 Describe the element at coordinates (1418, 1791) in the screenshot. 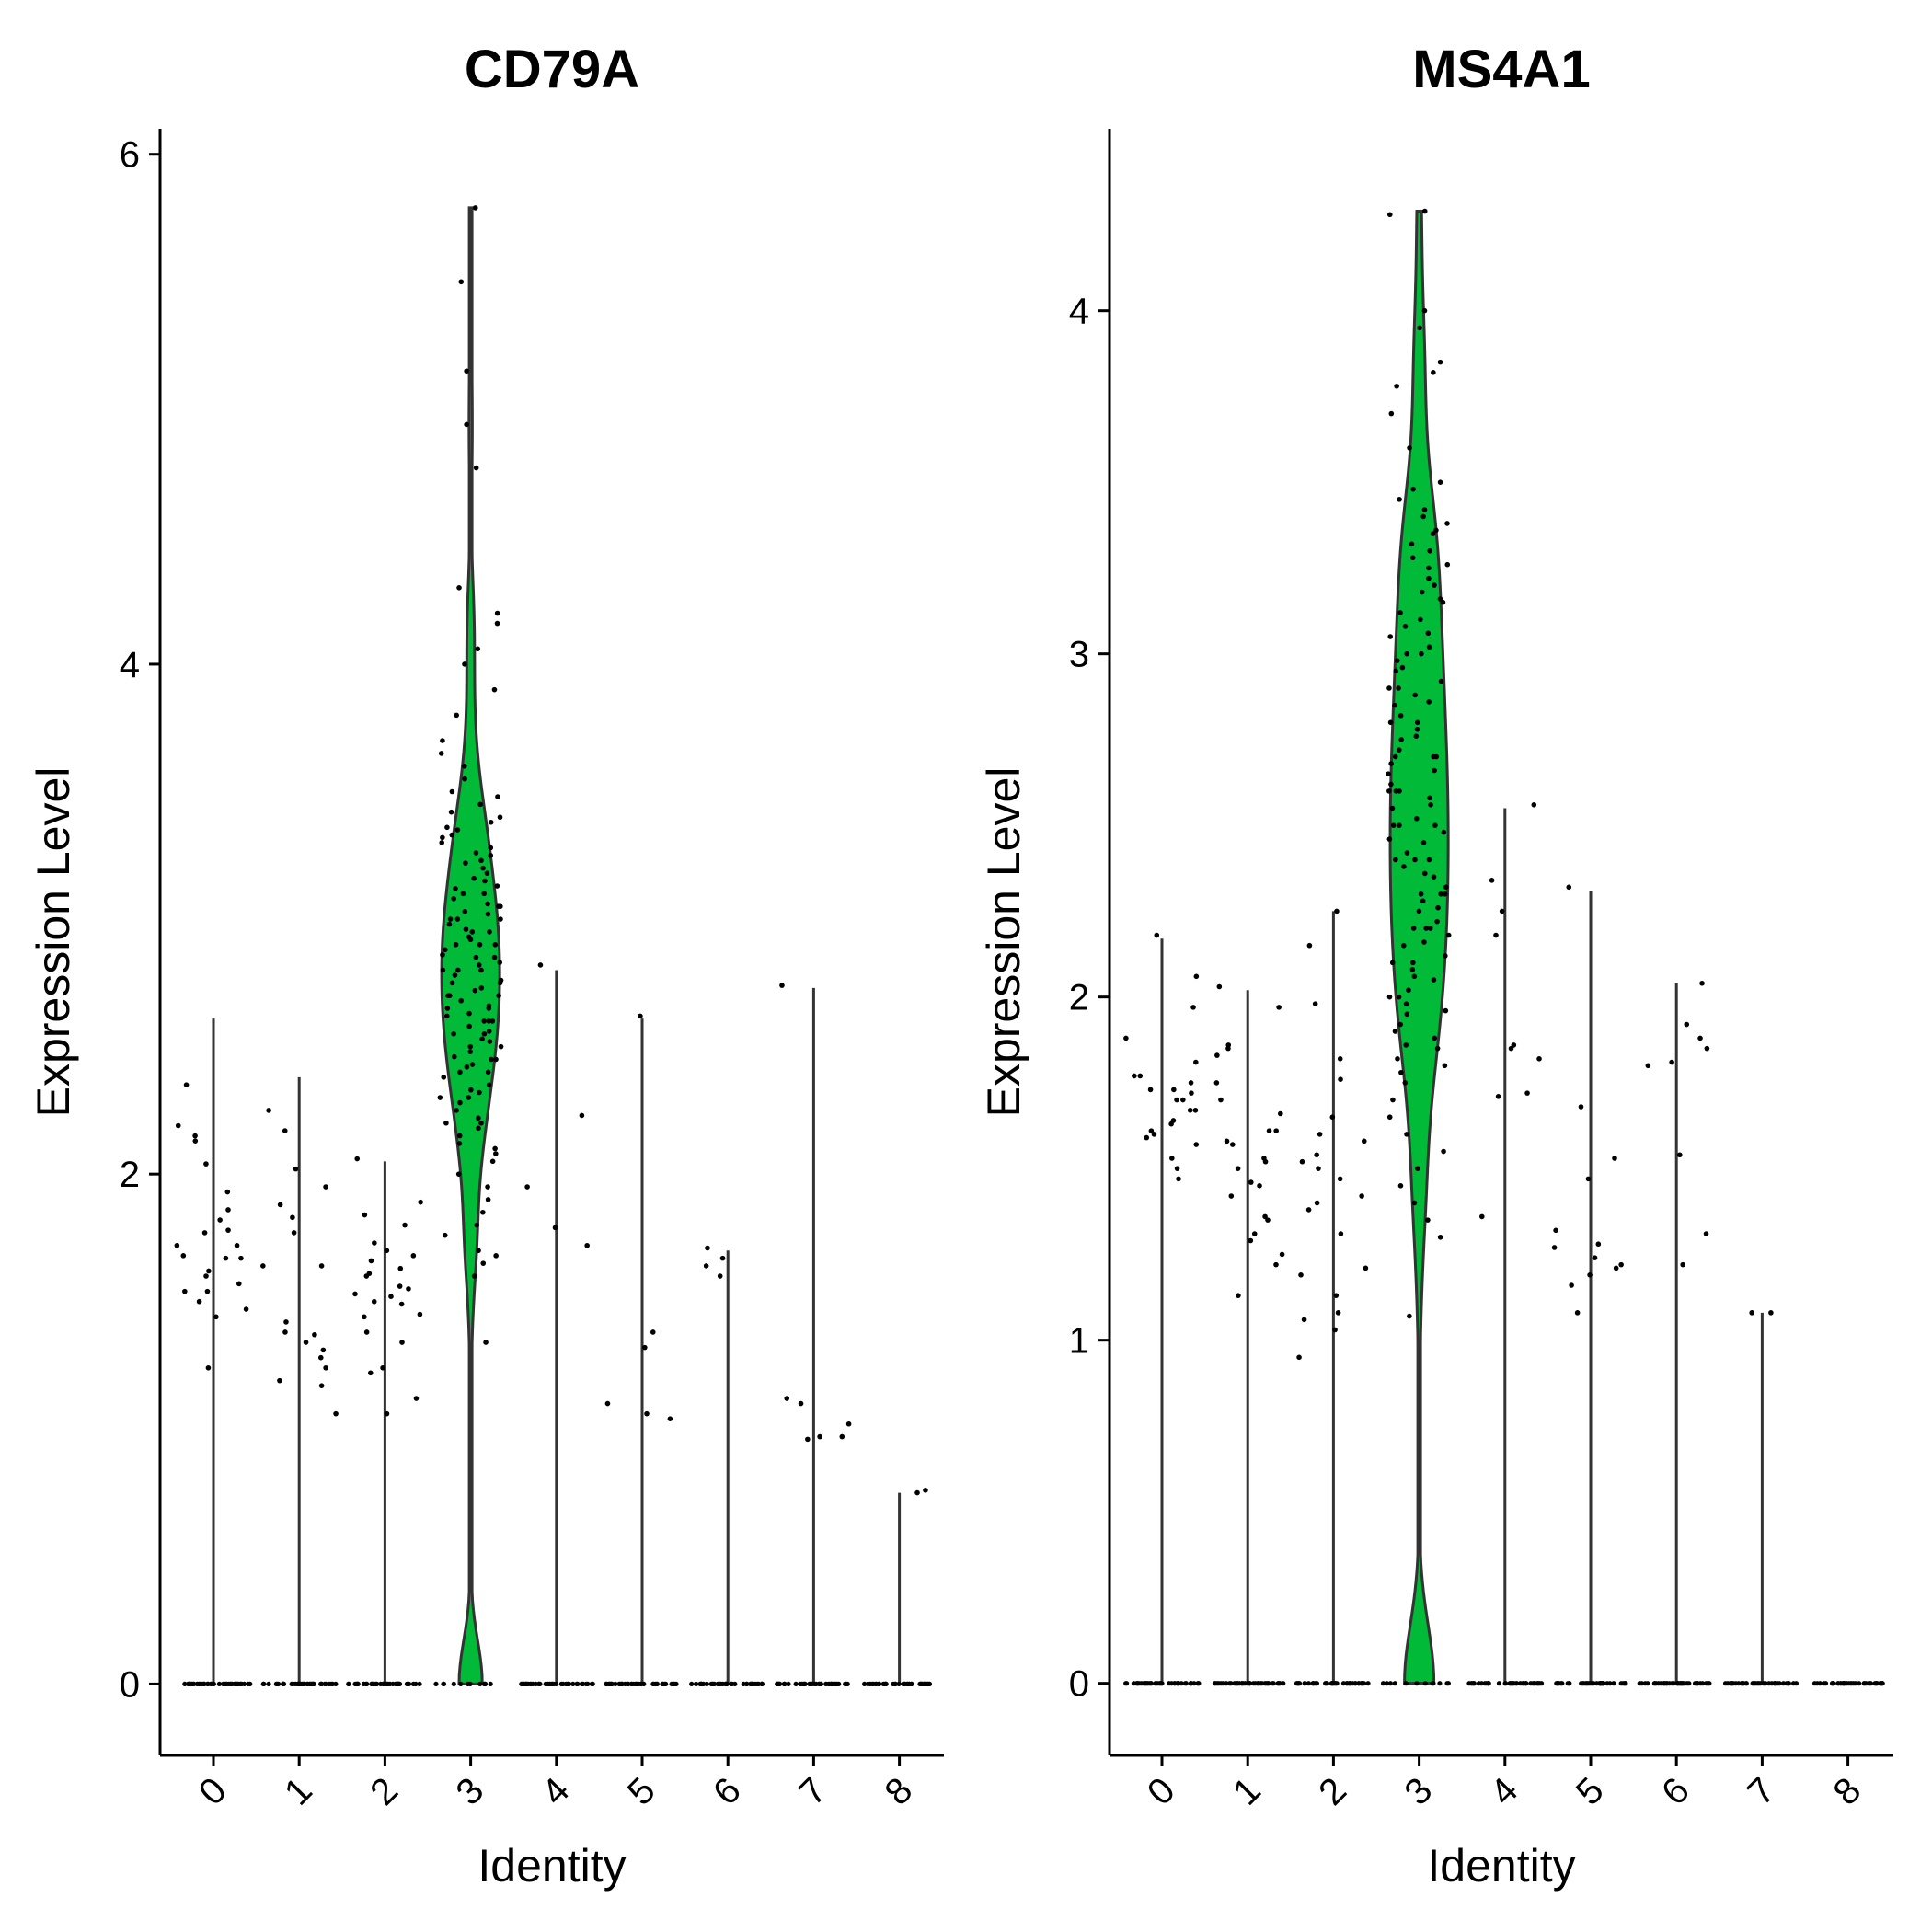

I see `x-tick-label: 3` at that location.